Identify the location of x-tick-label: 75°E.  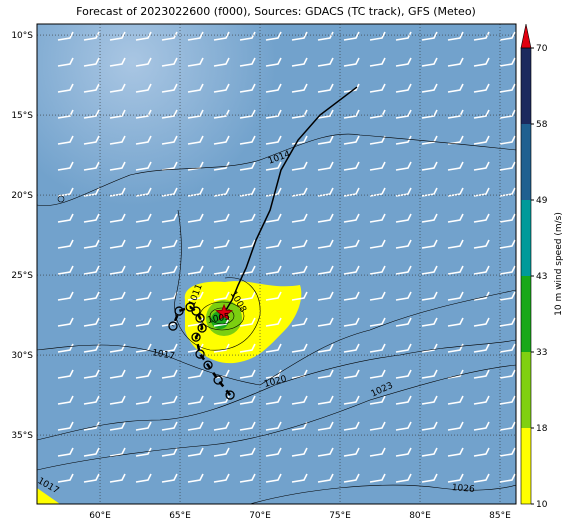
(340, 516).